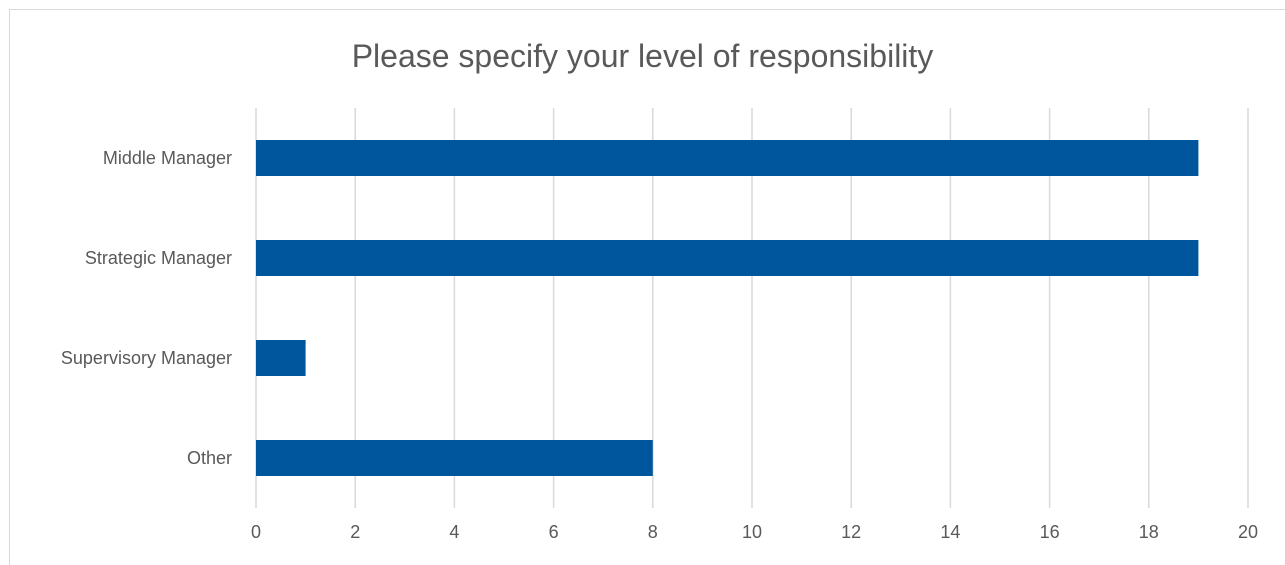  I want to click on x-tick-label: 18, so click(1149, 532).